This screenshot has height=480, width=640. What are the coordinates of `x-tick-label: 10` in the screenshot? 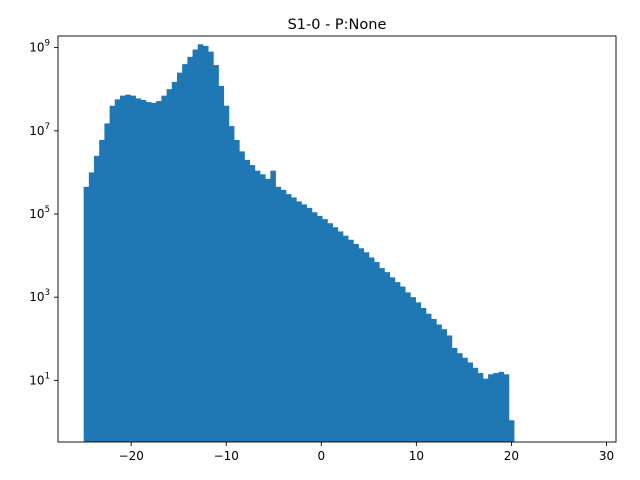 It's located at (416, 456).